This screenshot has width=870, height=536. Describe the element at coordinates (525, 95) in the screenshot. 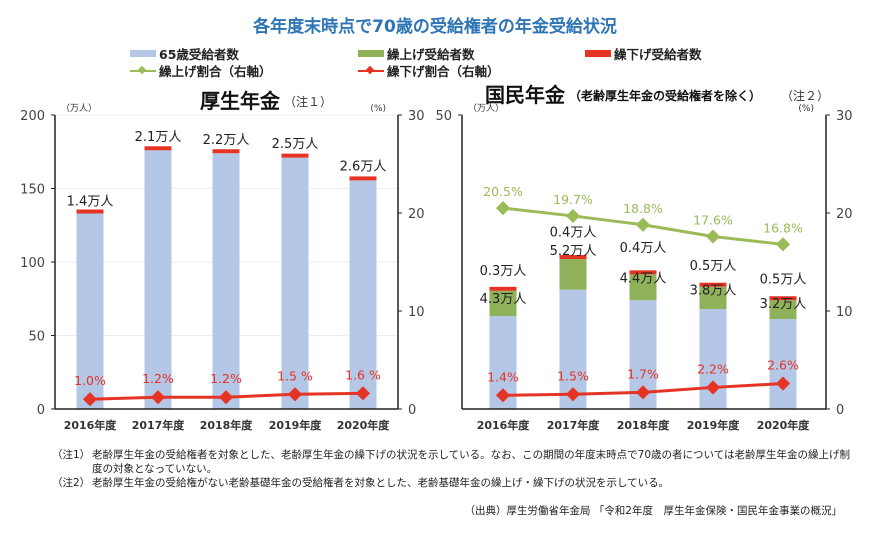

I see `chart-title: 国民年金` at that location.